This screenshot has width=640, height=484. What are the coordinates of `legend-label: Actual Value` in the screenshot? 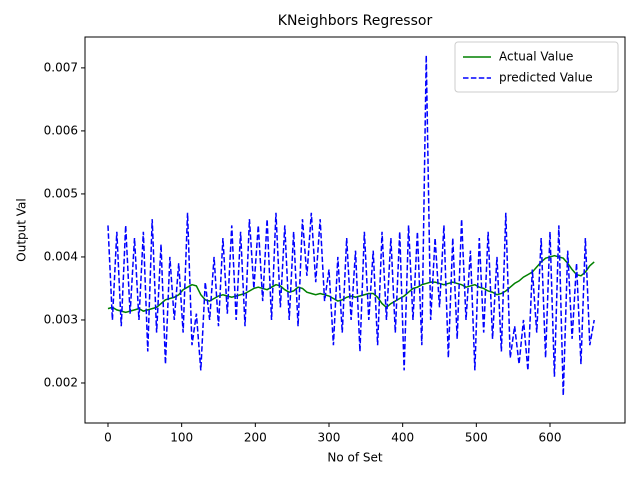 It's located at (536, 57).